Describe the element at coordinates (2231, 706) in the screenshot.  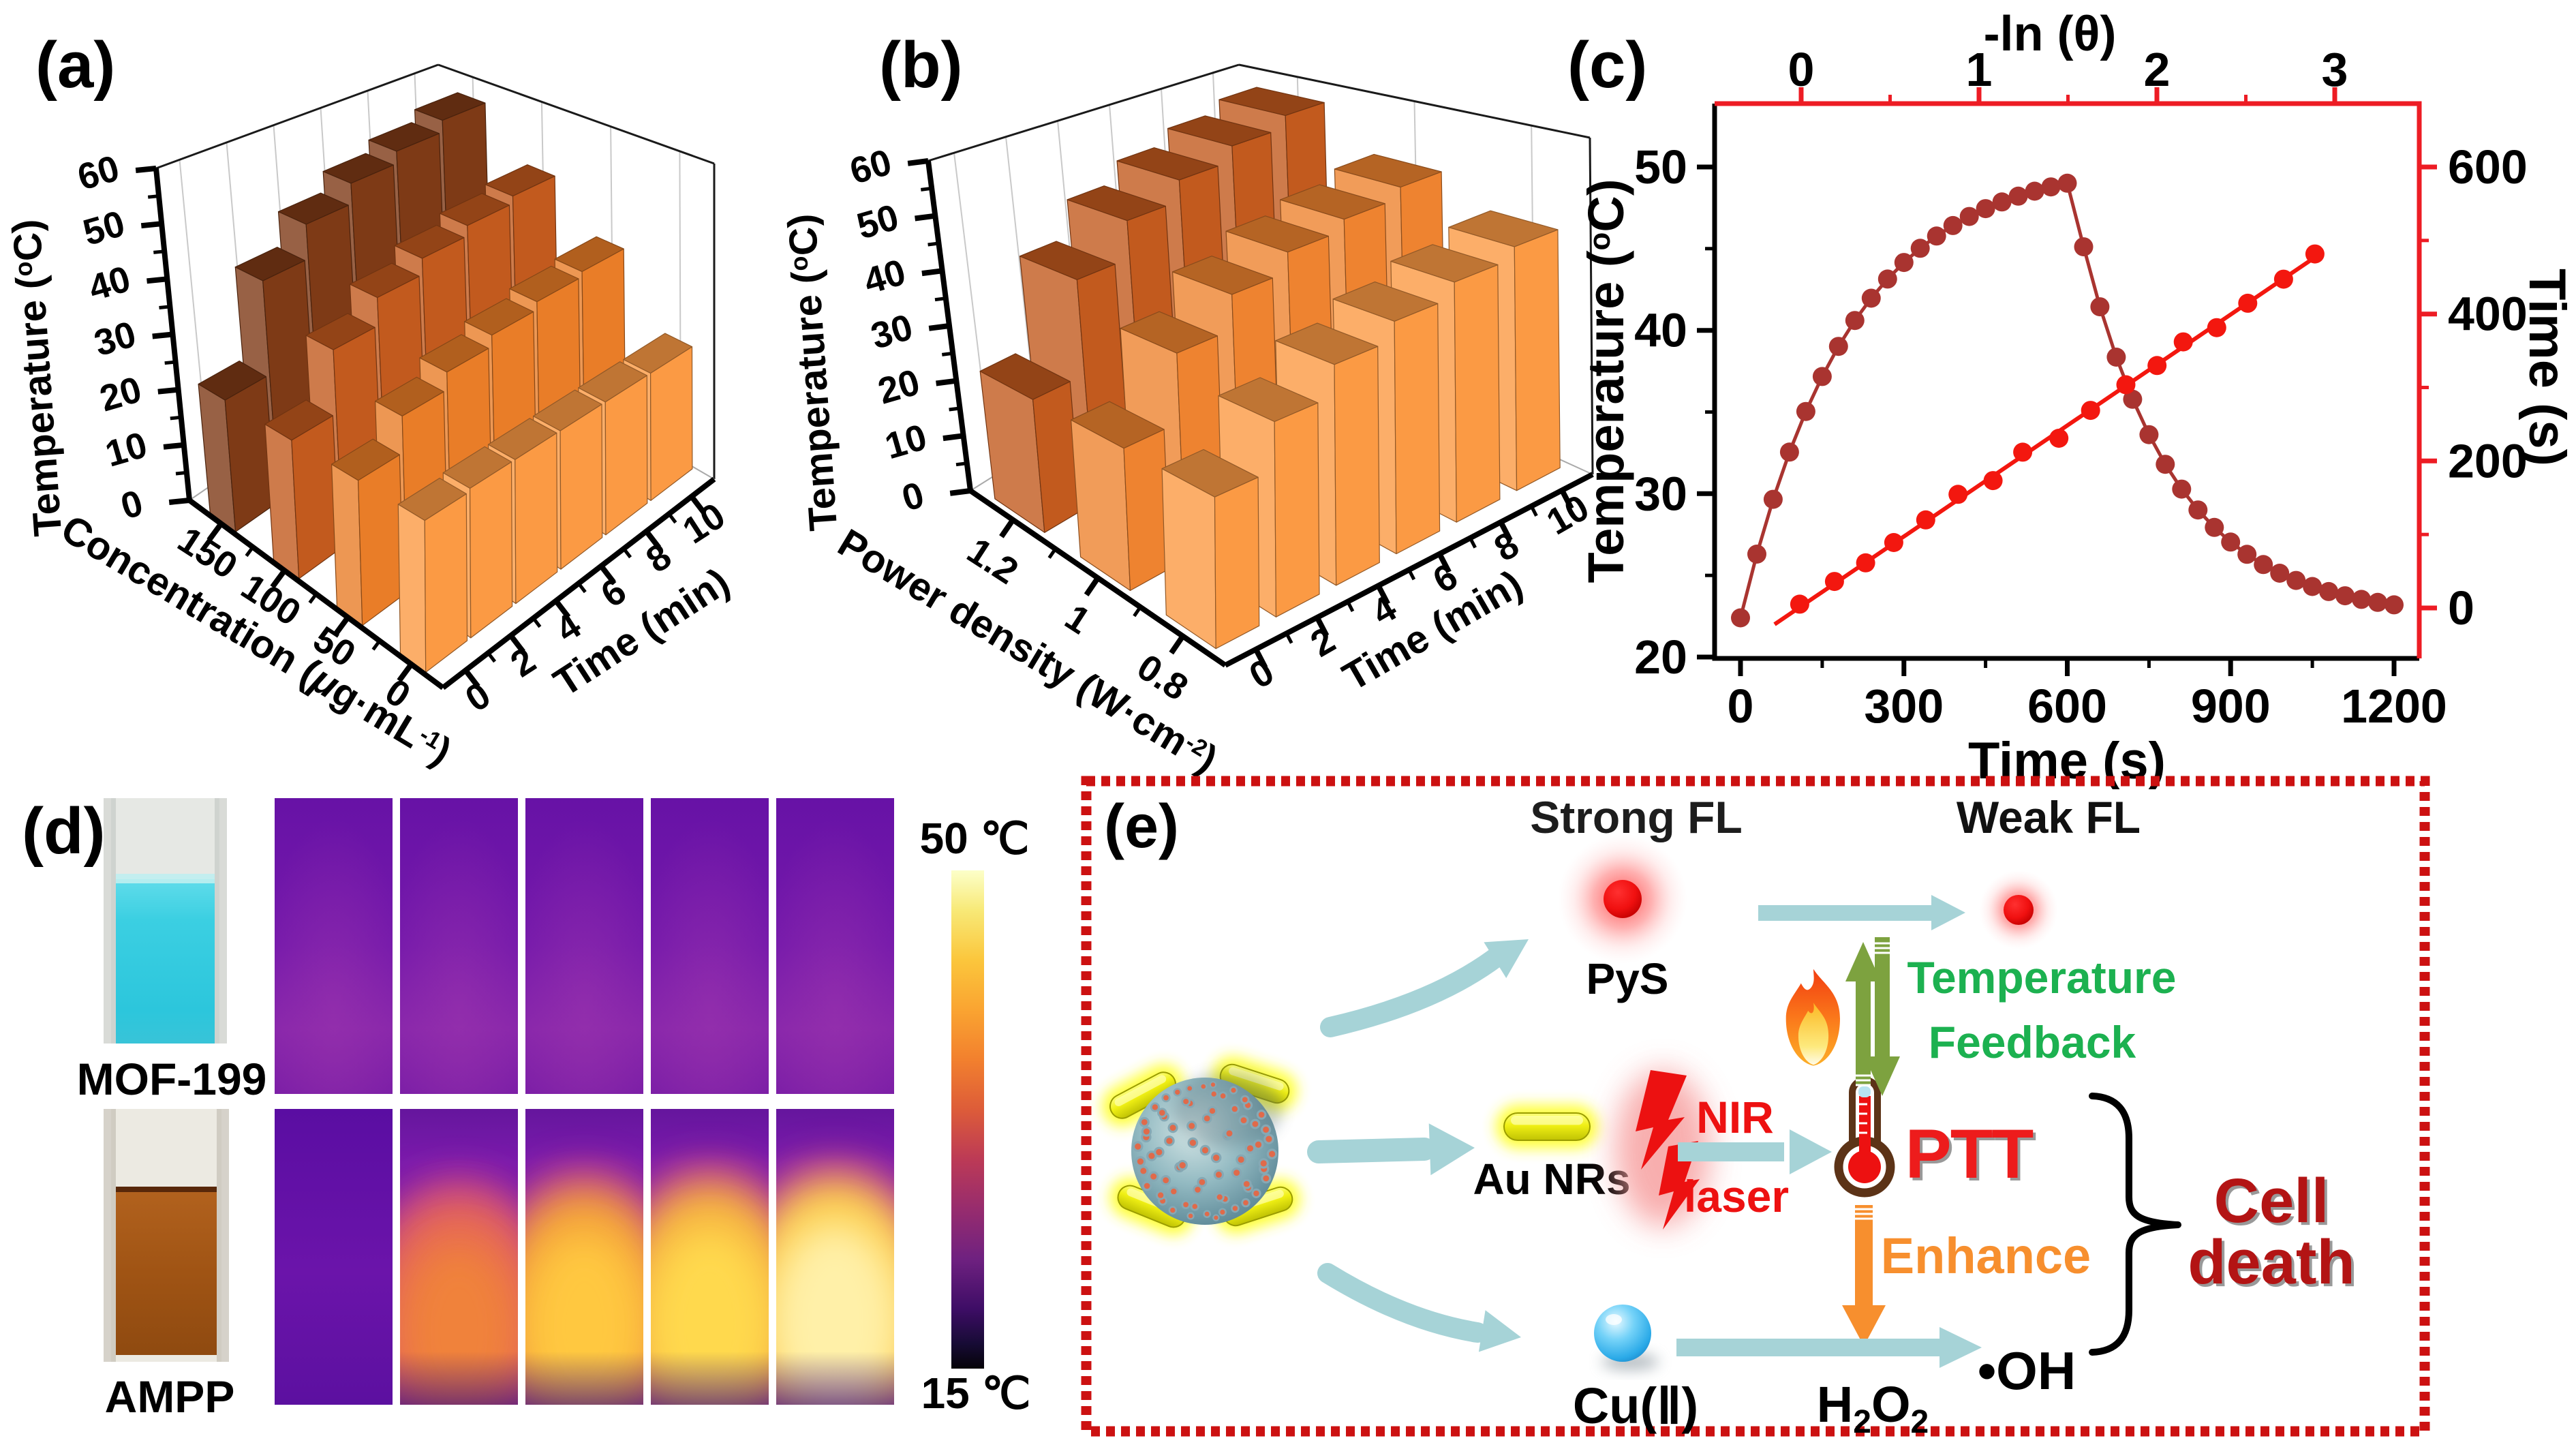
I see `svg-text: 900` at that location.